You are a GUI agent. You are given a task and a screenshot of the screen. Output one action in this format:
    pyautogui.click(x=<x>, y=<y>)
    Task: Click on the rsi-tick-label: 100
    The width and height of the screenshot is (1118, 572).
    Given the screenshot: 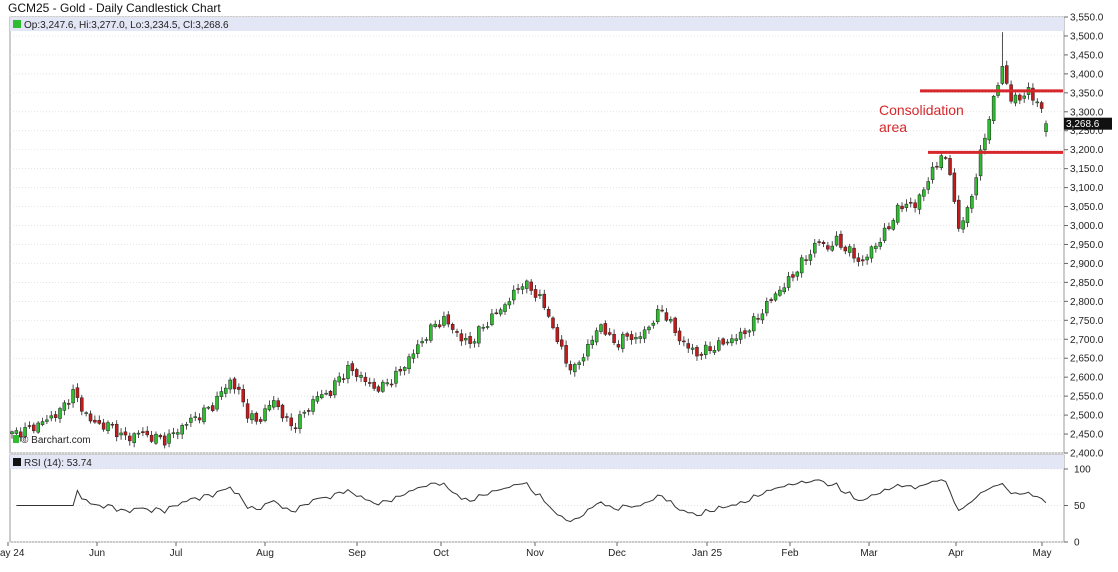 What is the action you would take?
    pyautogui.click(x=1082, y=470)
    